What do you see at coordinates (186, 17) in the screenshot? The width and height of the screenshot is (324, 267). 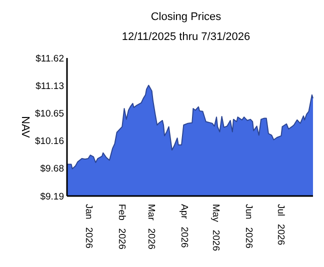 I see `chart-title: Closing Prices` at bounding box center [186, 17].